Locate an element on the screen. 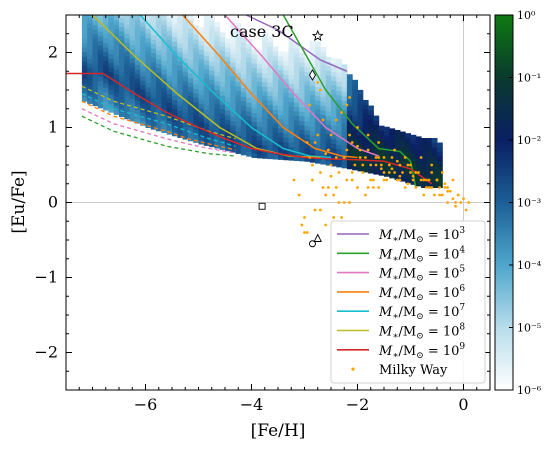  milky-way-points is located at coordinates (381, 157).